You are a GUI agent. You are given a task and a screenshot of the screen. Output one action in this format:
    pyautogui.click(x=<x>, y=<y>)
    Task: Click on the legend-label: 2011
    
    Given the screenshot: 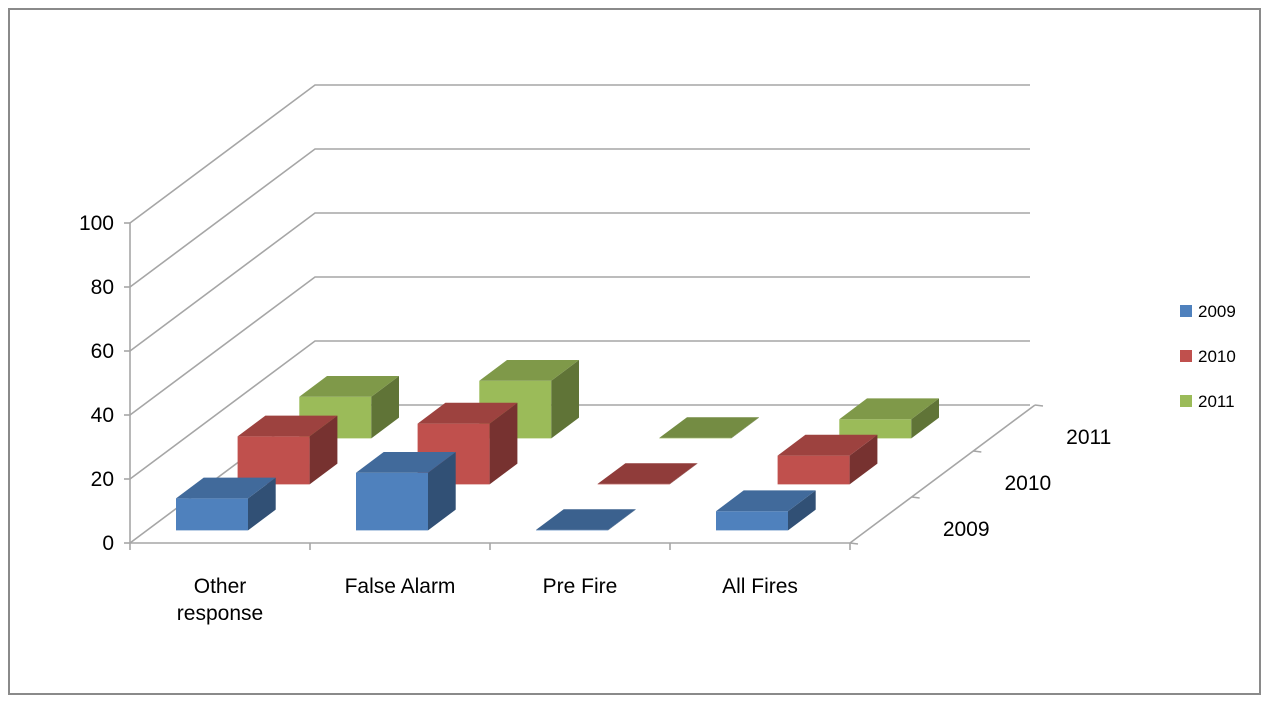 What is the action you would take?
    pyautogui.click(x=1216, y=401)
    